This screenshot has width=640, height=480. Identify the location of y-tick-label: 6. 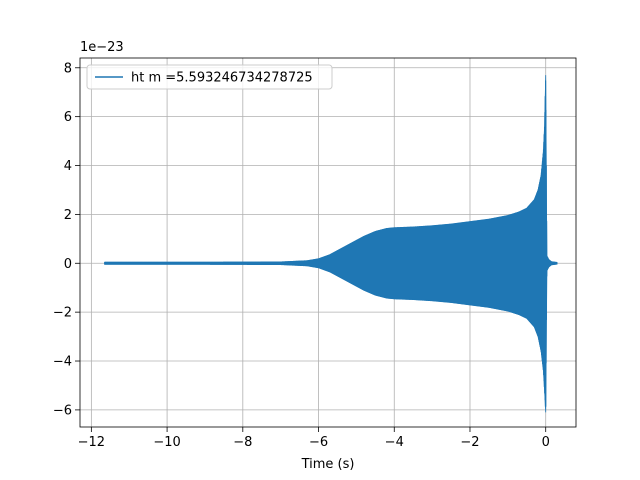
(68, 117).